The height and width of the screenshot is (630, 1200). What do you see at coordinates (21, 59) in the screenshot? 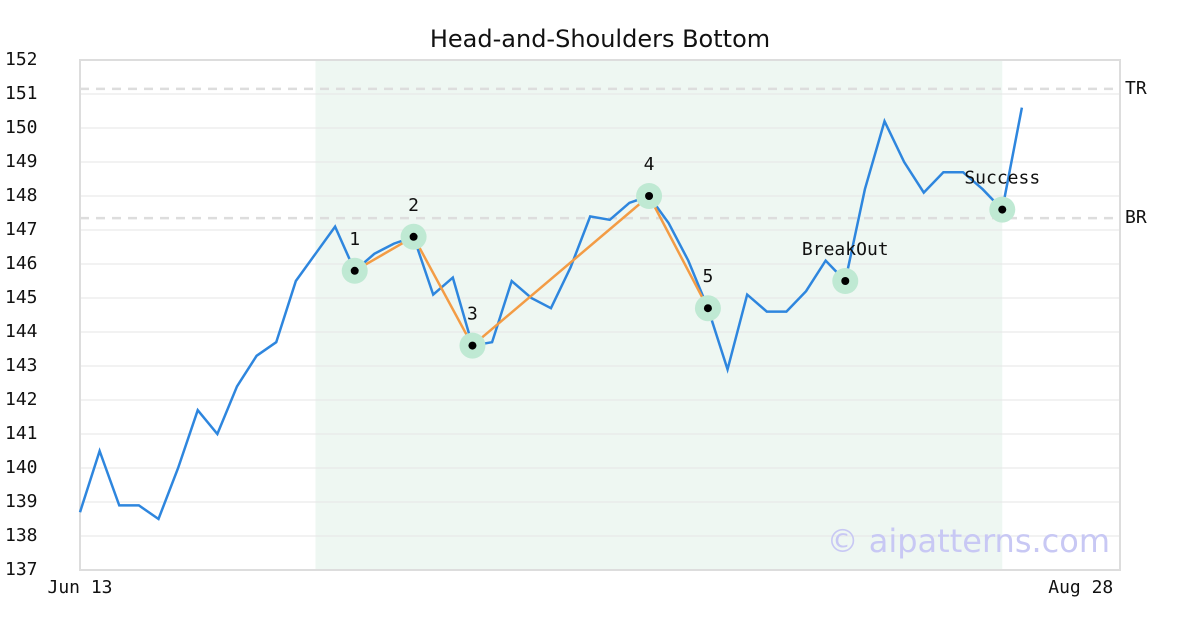
I see `y-tick-label: 152` at bounding box center [21, 59].